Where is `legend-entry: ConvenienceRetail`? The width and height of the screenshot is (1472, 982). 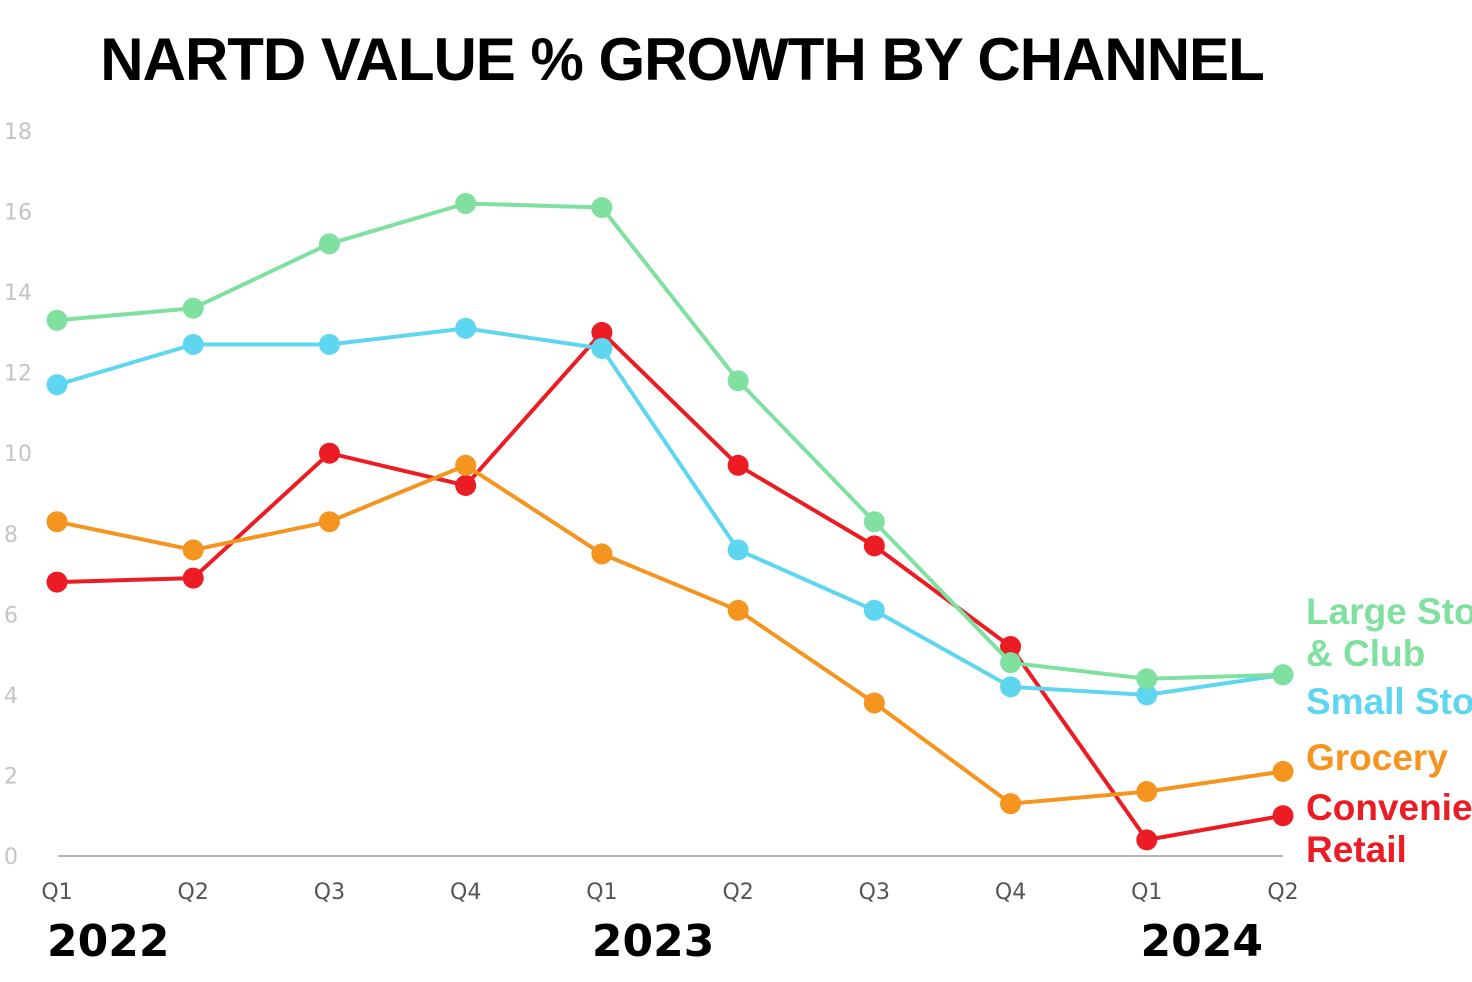
legend-entry: ConvenienceRetail is located at coordinates (1389, 828).